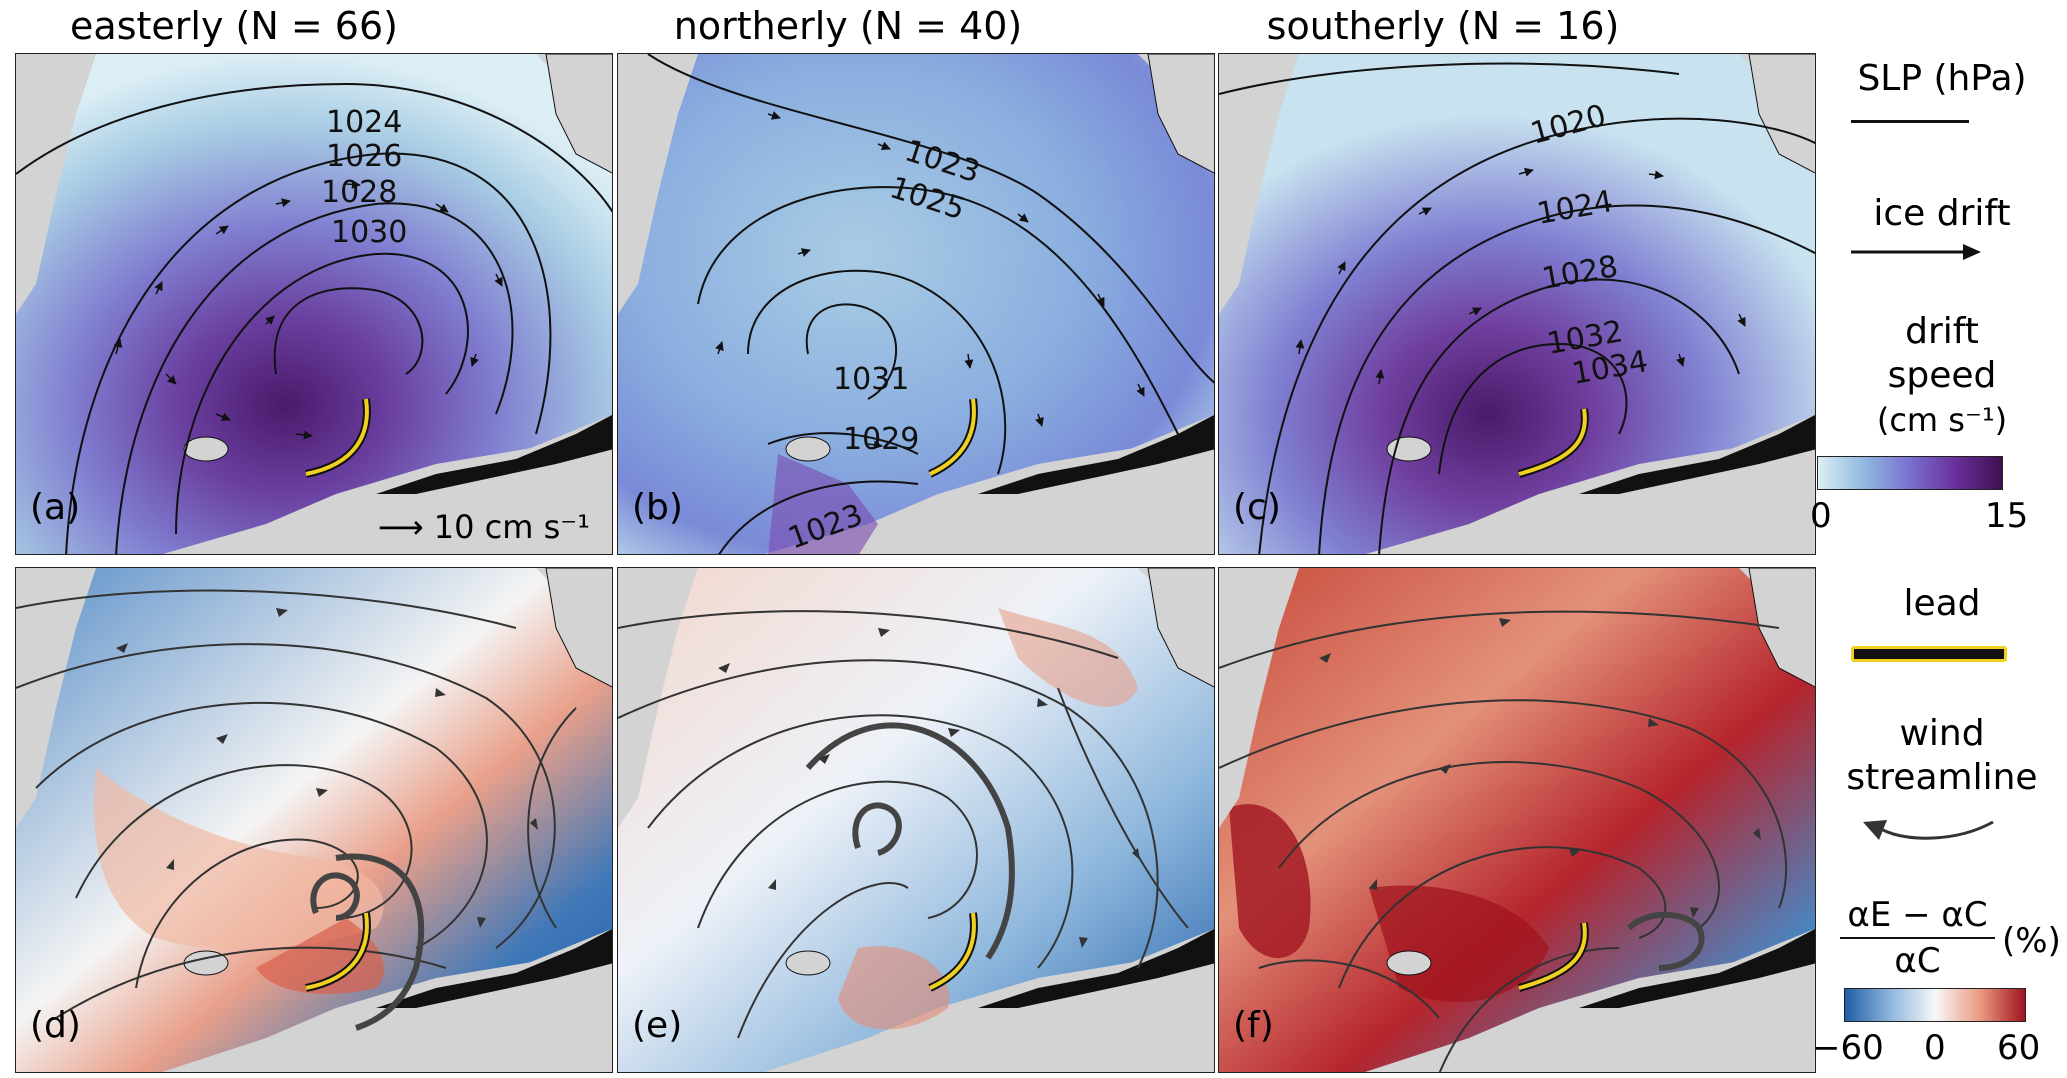 This screenshot has height=1078, width=2067. I want to click on drift-speed-colorbar, so click(1910, 473).